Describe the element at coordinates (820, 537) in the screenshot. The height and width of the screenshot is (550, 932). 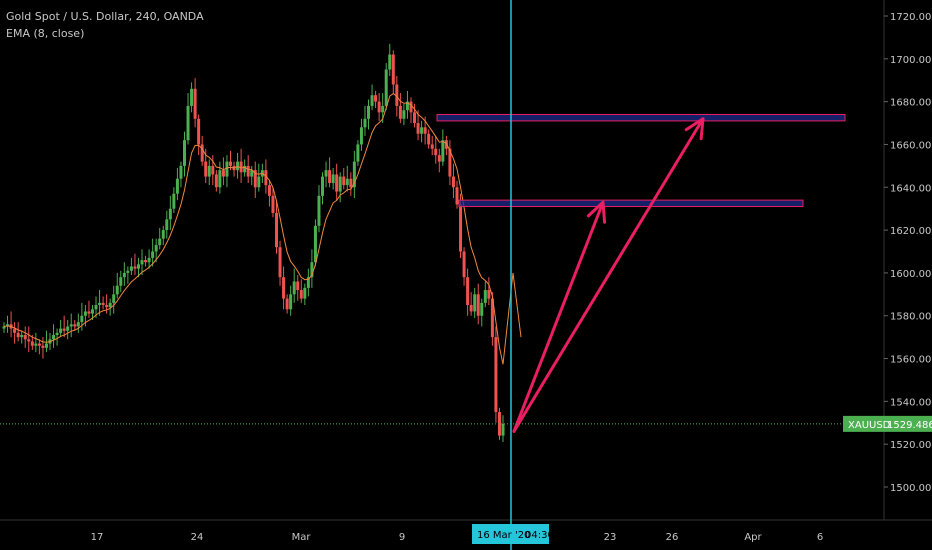
I see `time-tick-label: 6` at that location.